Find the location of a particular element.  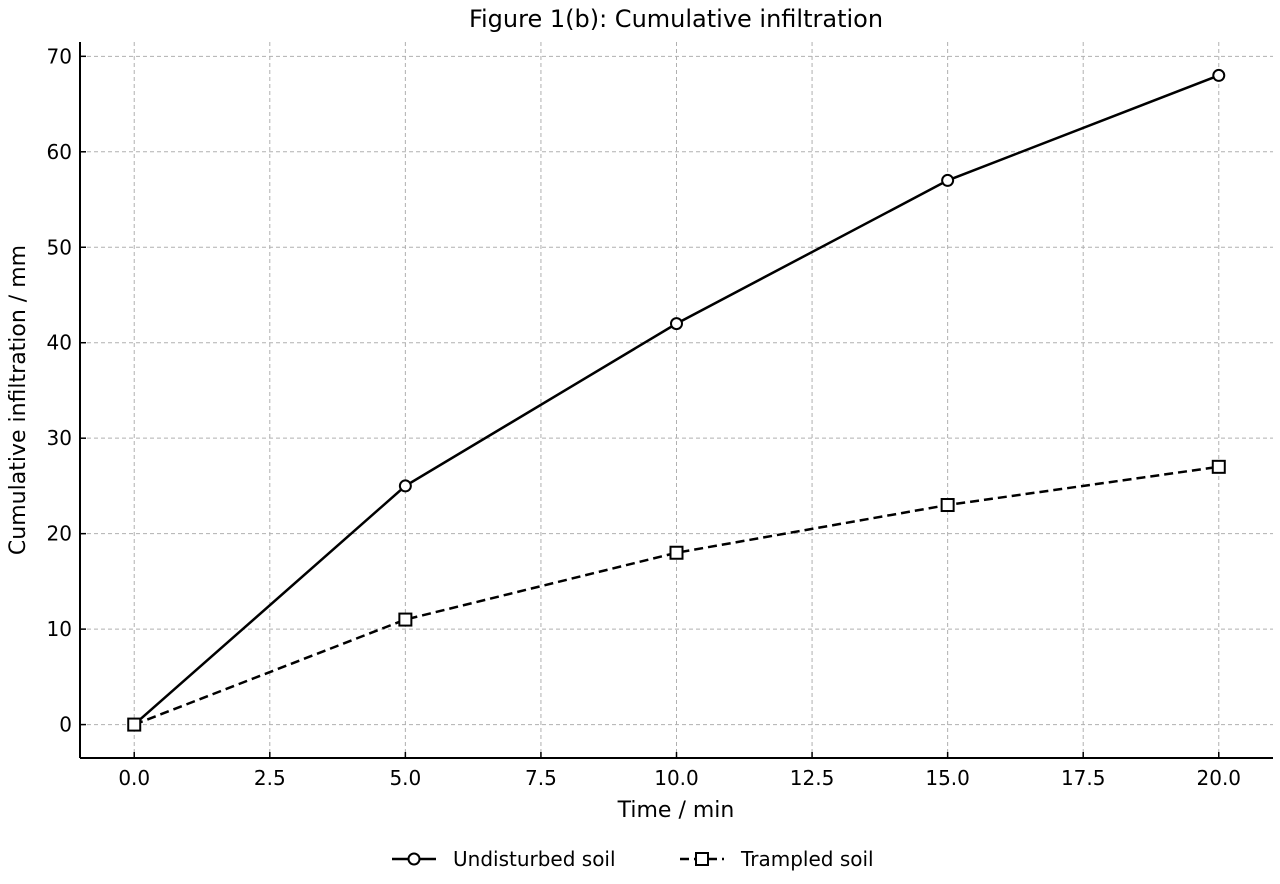

legend-entry: Undisturbed soil is located at coordinates (504, 859).